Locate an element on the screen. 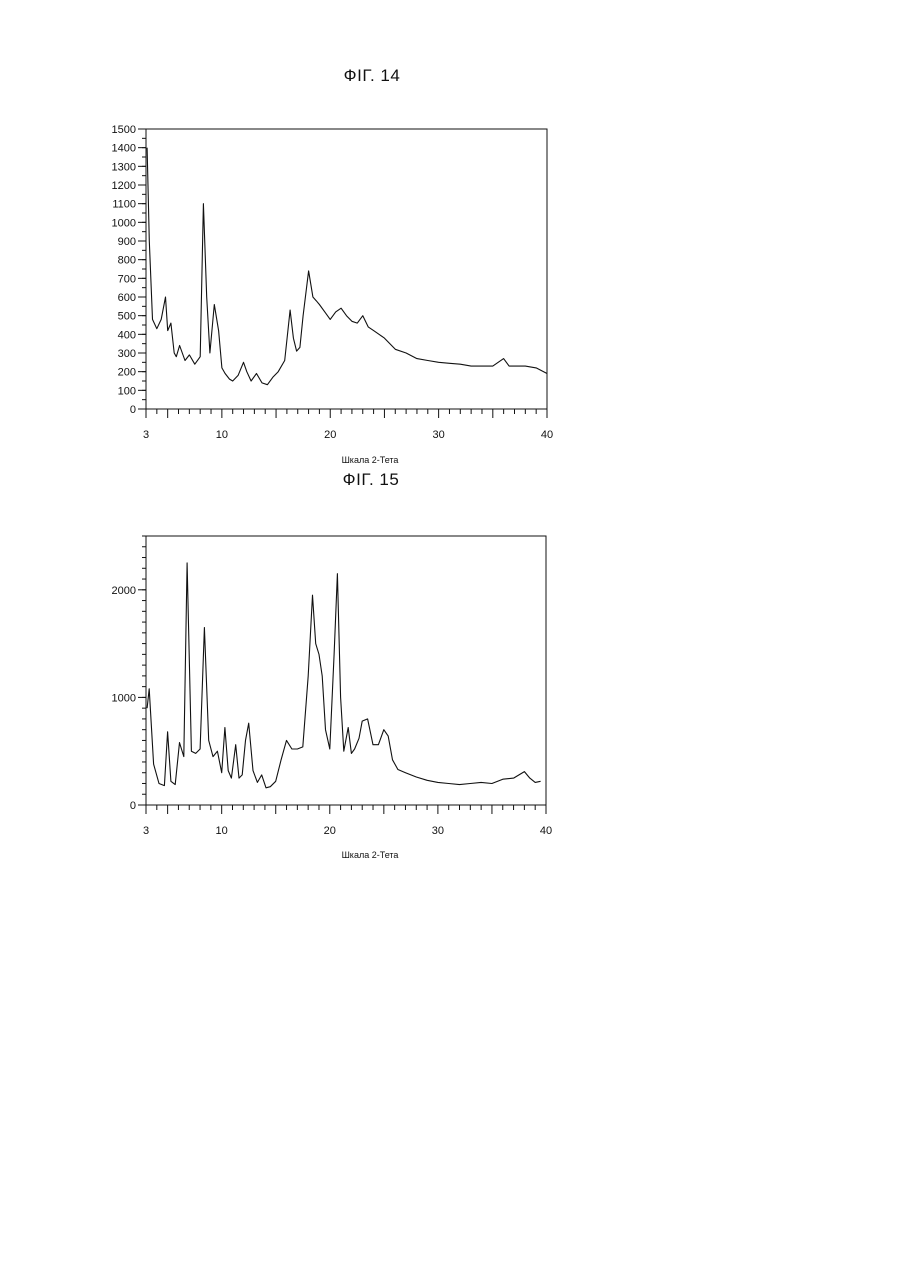 The height and width of the screenshot is (1273, 900). x-tick-label: 3 is located at coordinates (146, 831).